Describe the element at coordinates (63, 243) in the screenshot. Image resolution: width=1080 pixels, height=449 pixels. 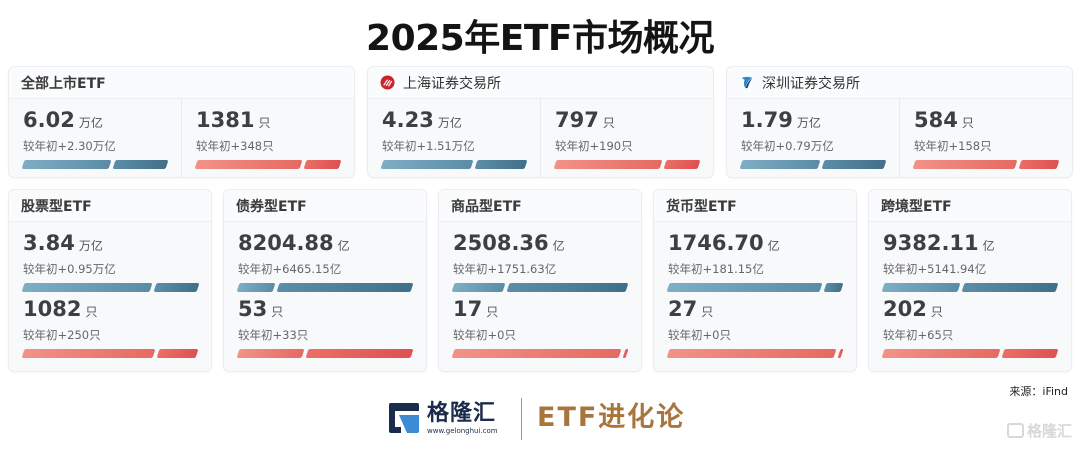
I see `aum-value: 3.84 万亿` at that location.